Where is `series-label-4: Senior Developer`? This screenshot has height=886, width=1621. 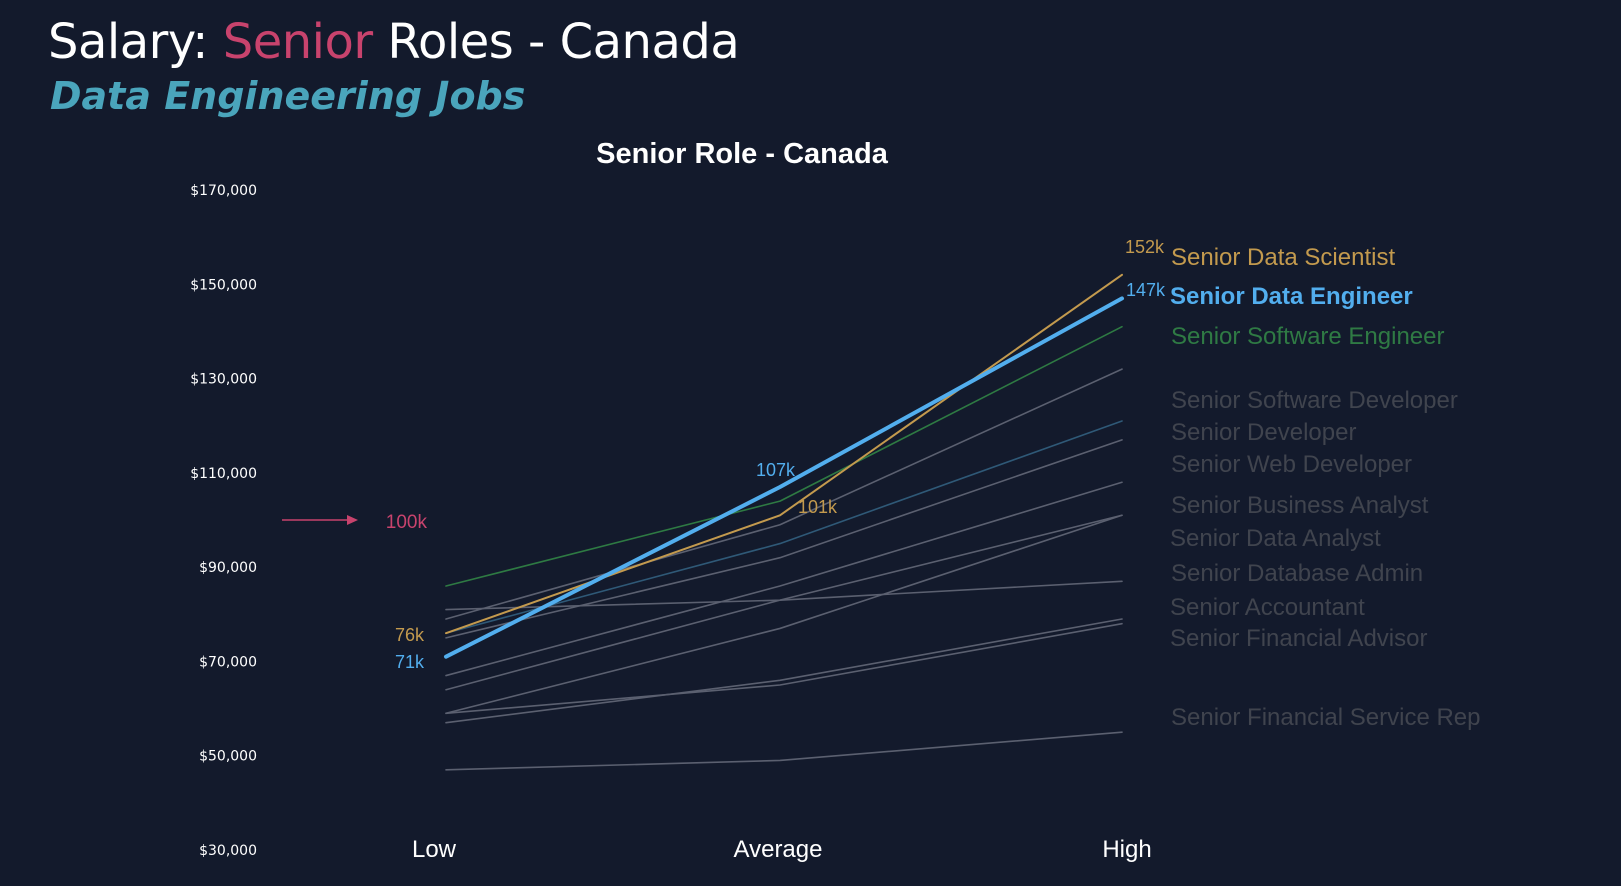 series-label-4: Senior Developer is located at coordinates (1263, 432).